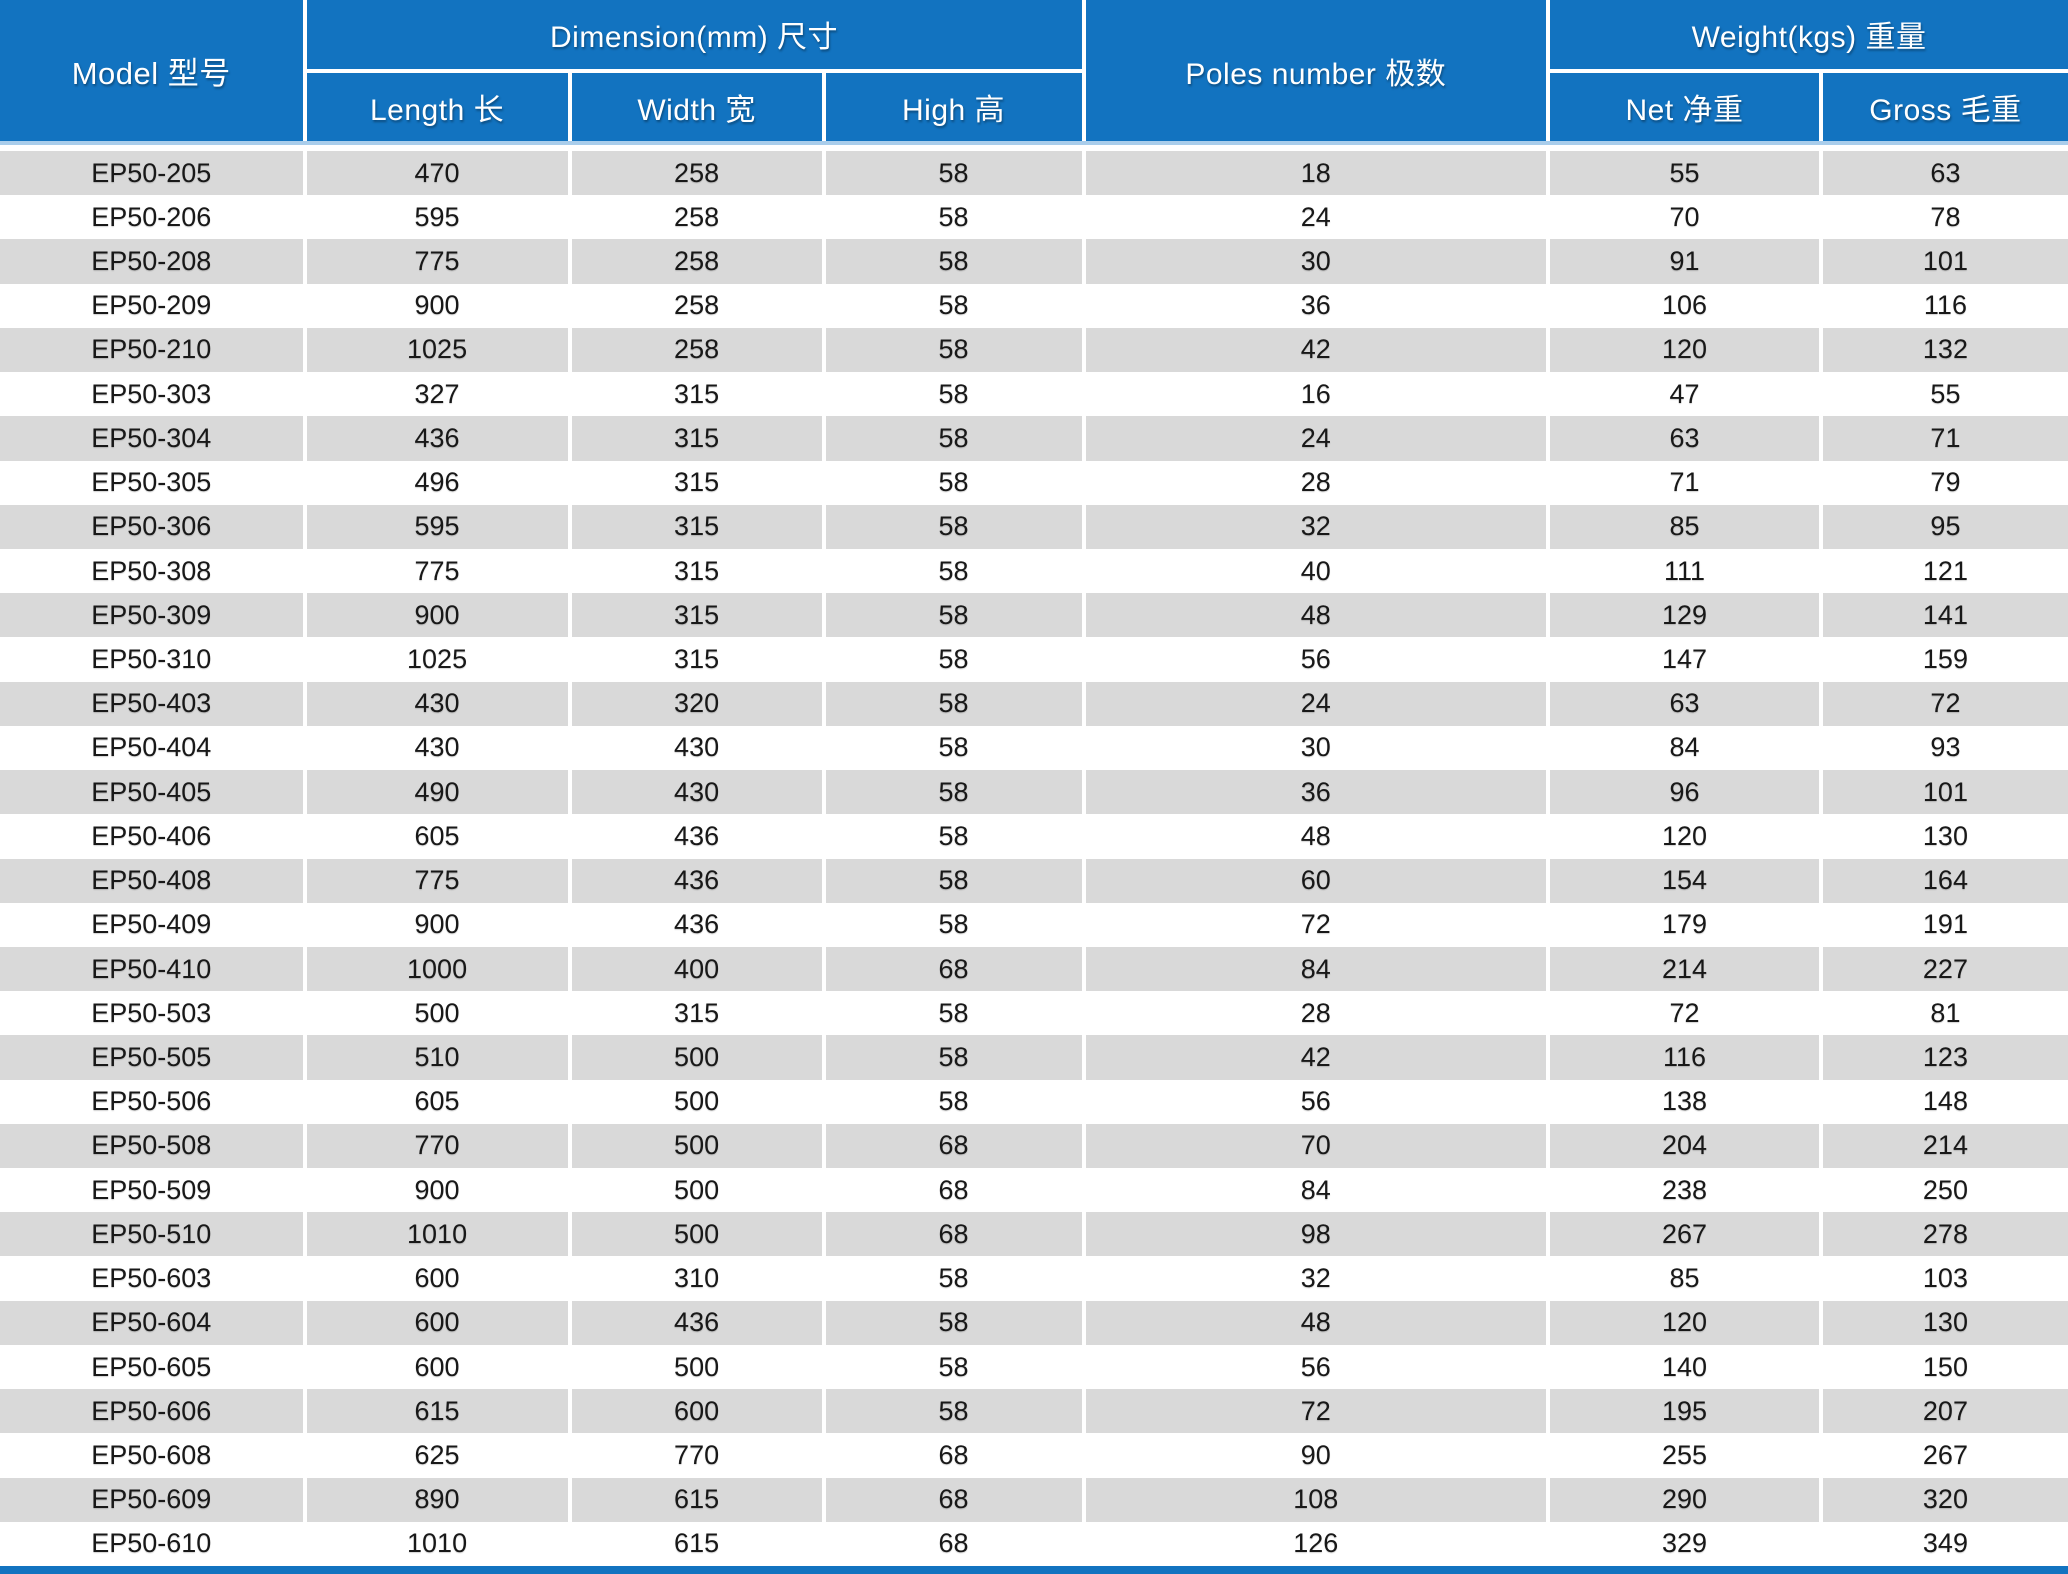 The width and height of the screenshot is (2068, 1574). I want to click on model-cell: EP50-510, so click(151, 1234).